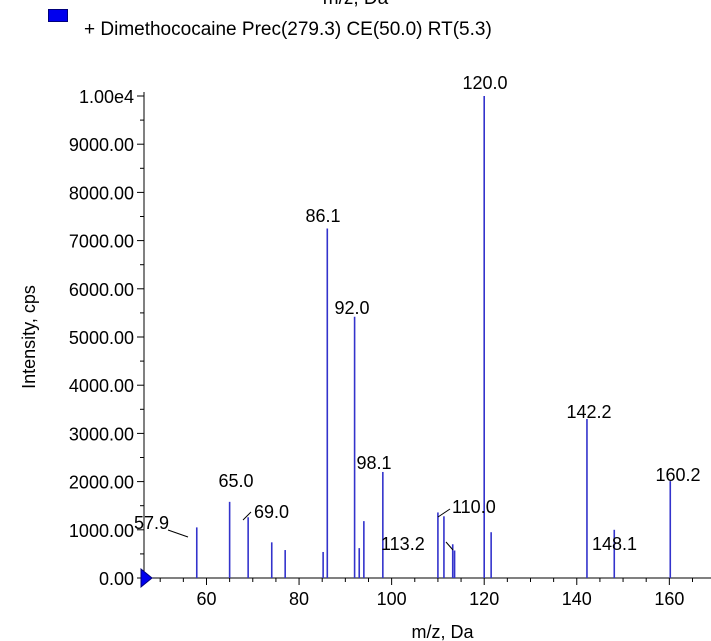 The image size is (711, 641). What do you see at coordinates (669, 599) in the screenshot?
I see `x-tick-label: 160` at bounding box center [669, 599].